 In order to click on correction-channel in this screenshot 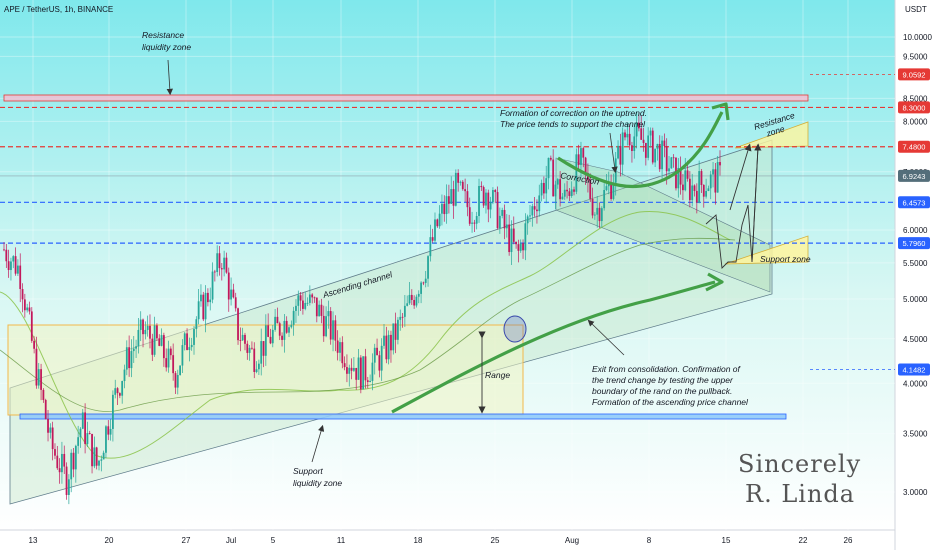, I will do `click(663, 225)`.